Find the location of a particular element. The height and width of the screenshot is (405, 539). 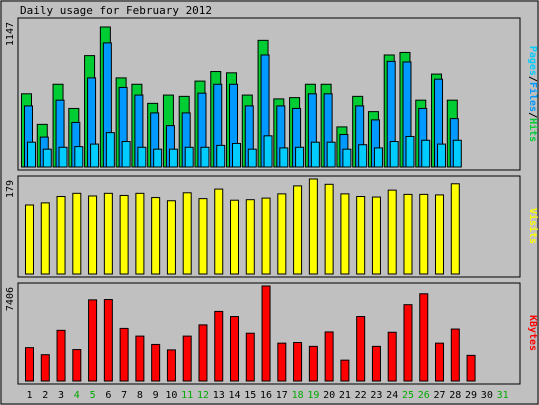

panel-legend-kbytes: KBytes is located at coordinates (532, 333).